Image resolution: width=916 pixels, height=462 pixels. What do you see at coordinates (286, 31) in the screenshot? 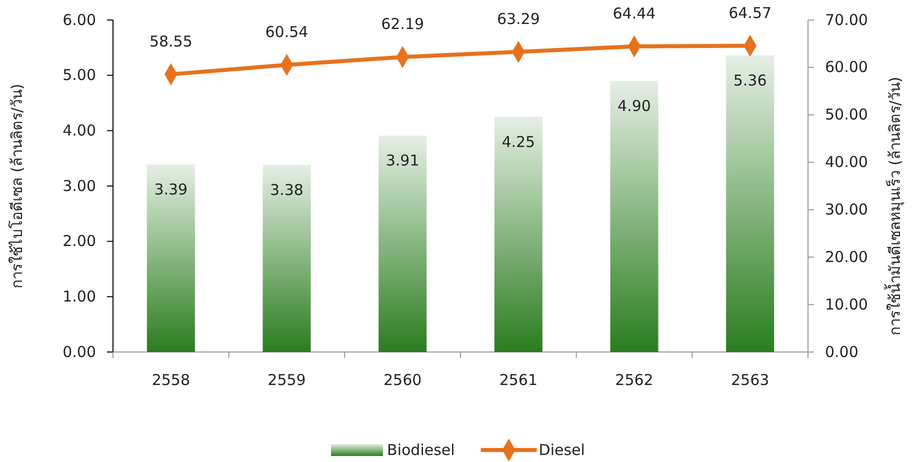
I see `data-label: 60.54` at bounding box center [286, 31].